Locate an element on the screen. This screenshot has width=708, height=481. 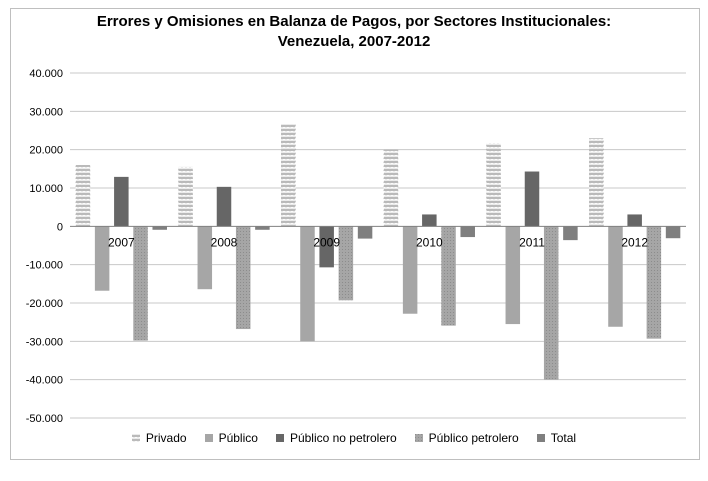
bar-privado-2009 is located at coordinates (288, 175).